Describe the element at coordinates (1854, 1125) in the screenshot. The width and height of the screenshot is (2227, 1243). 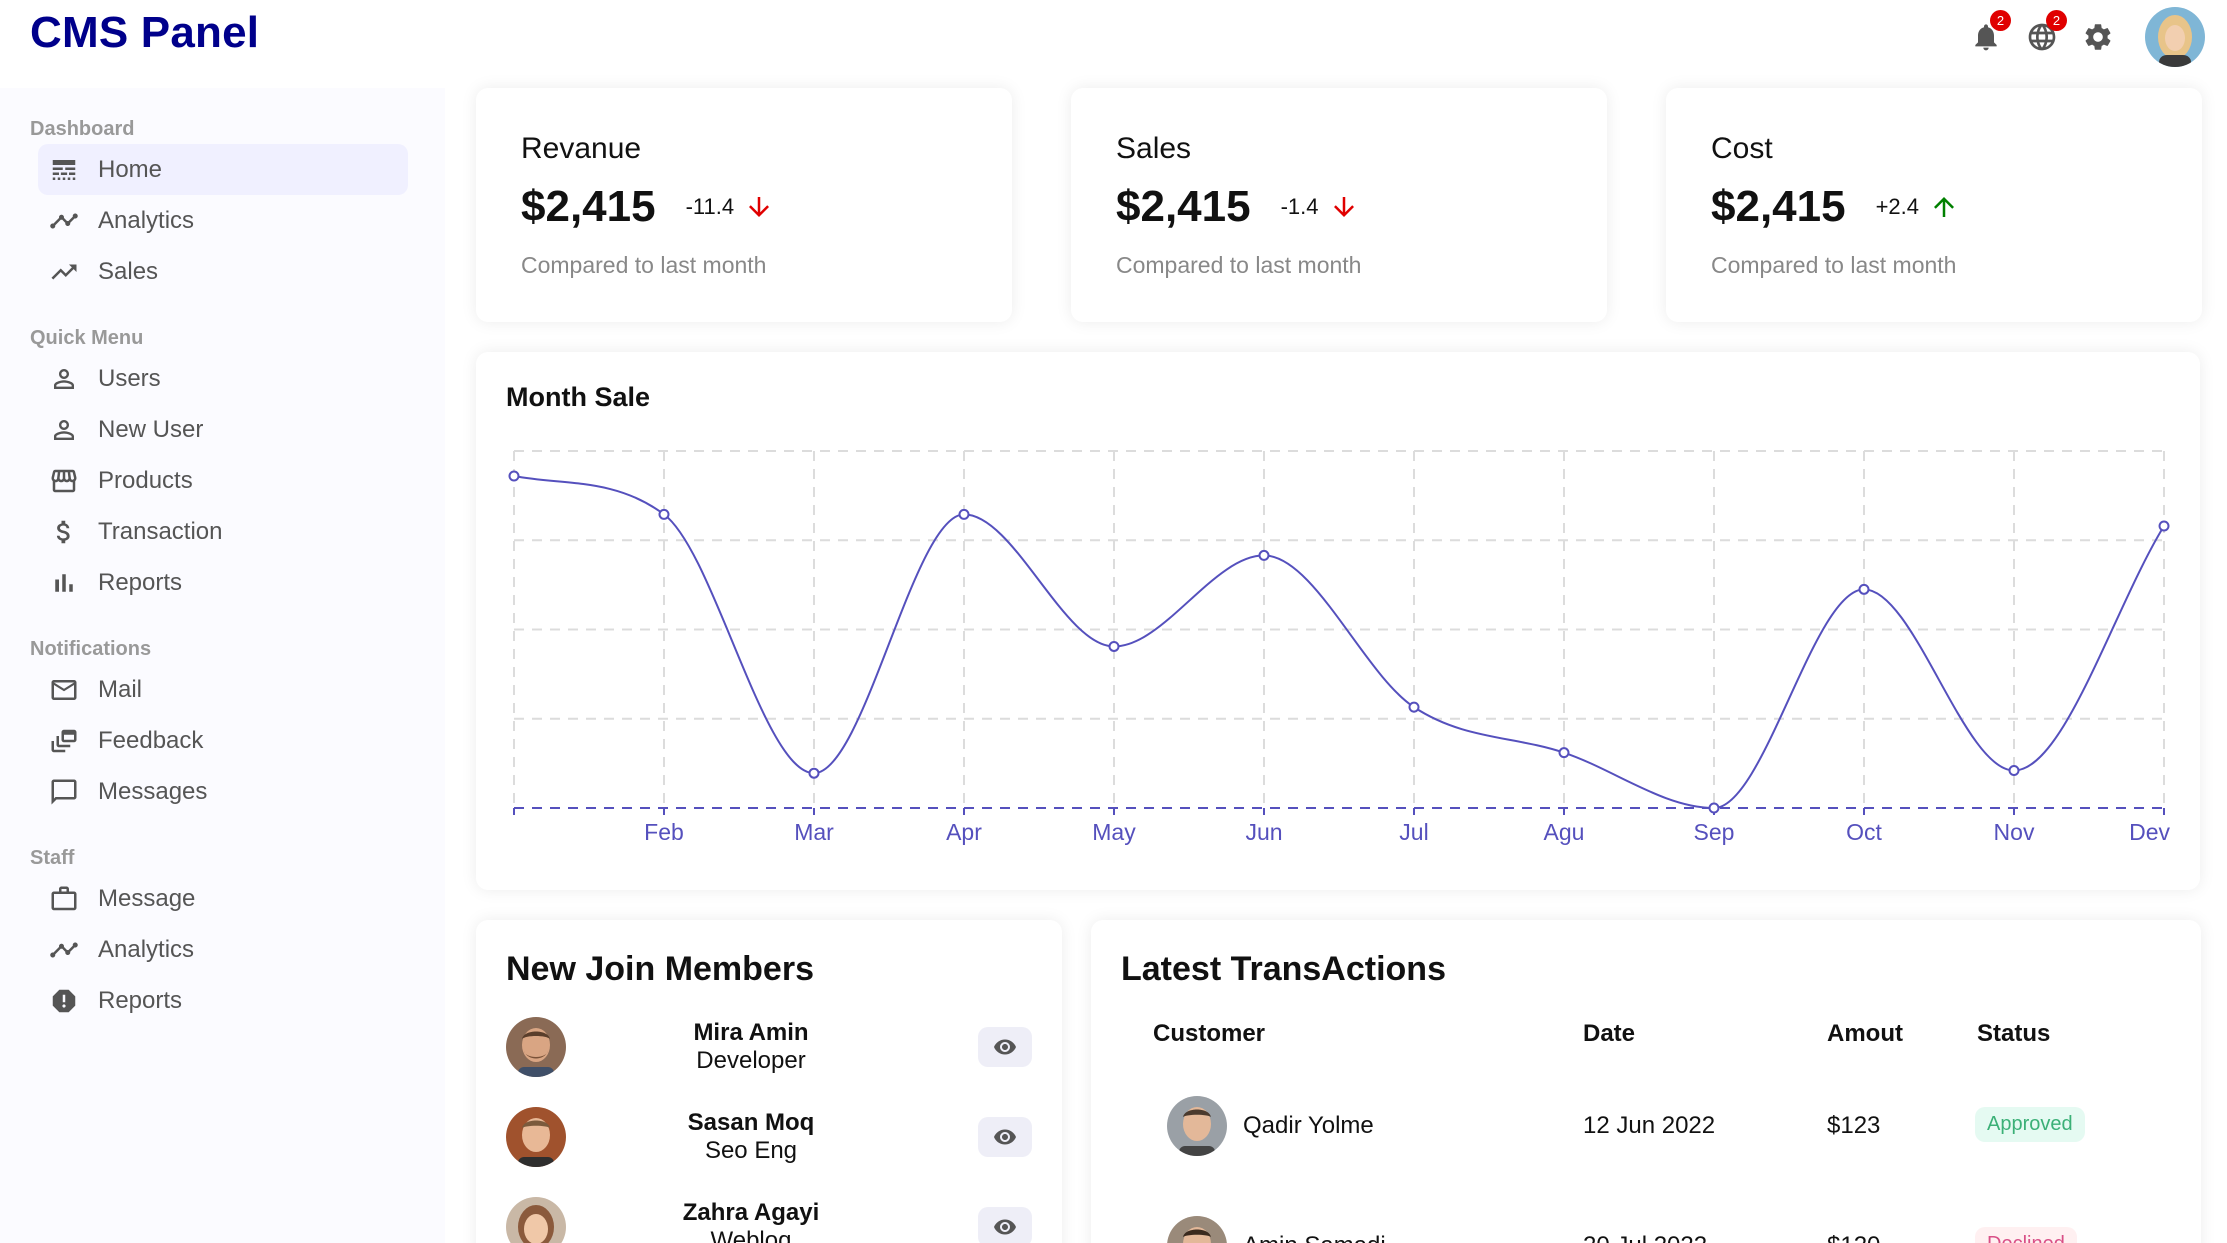
I see `transaction-amount: $123` at that location.